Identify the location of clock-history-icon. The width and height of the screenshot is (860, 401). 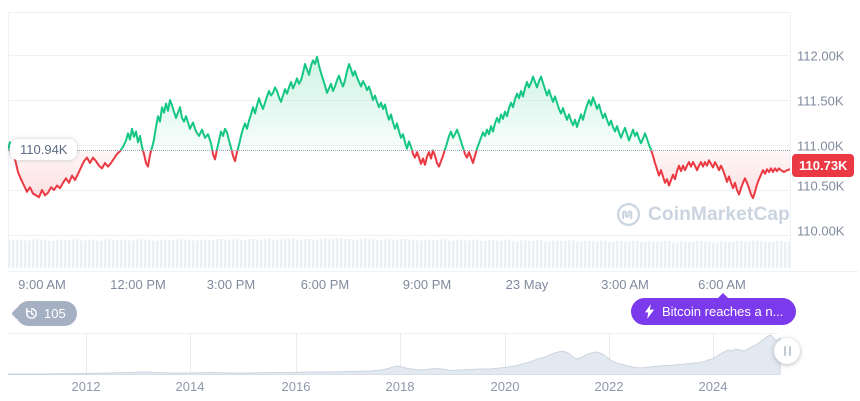
(31, 313).